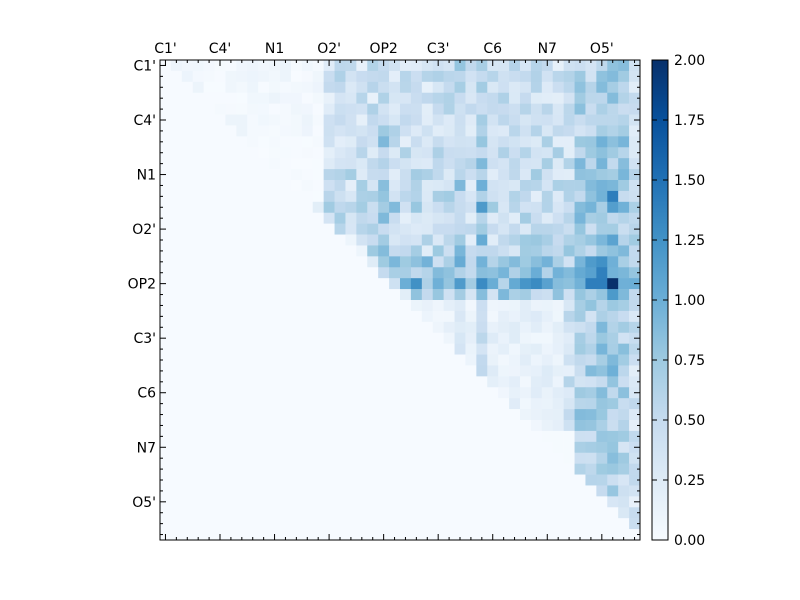  What do you see at coordinates (142, 285) in the screenshot?
I see `y-tick-label: OP2` at bounding box center [142, 285].